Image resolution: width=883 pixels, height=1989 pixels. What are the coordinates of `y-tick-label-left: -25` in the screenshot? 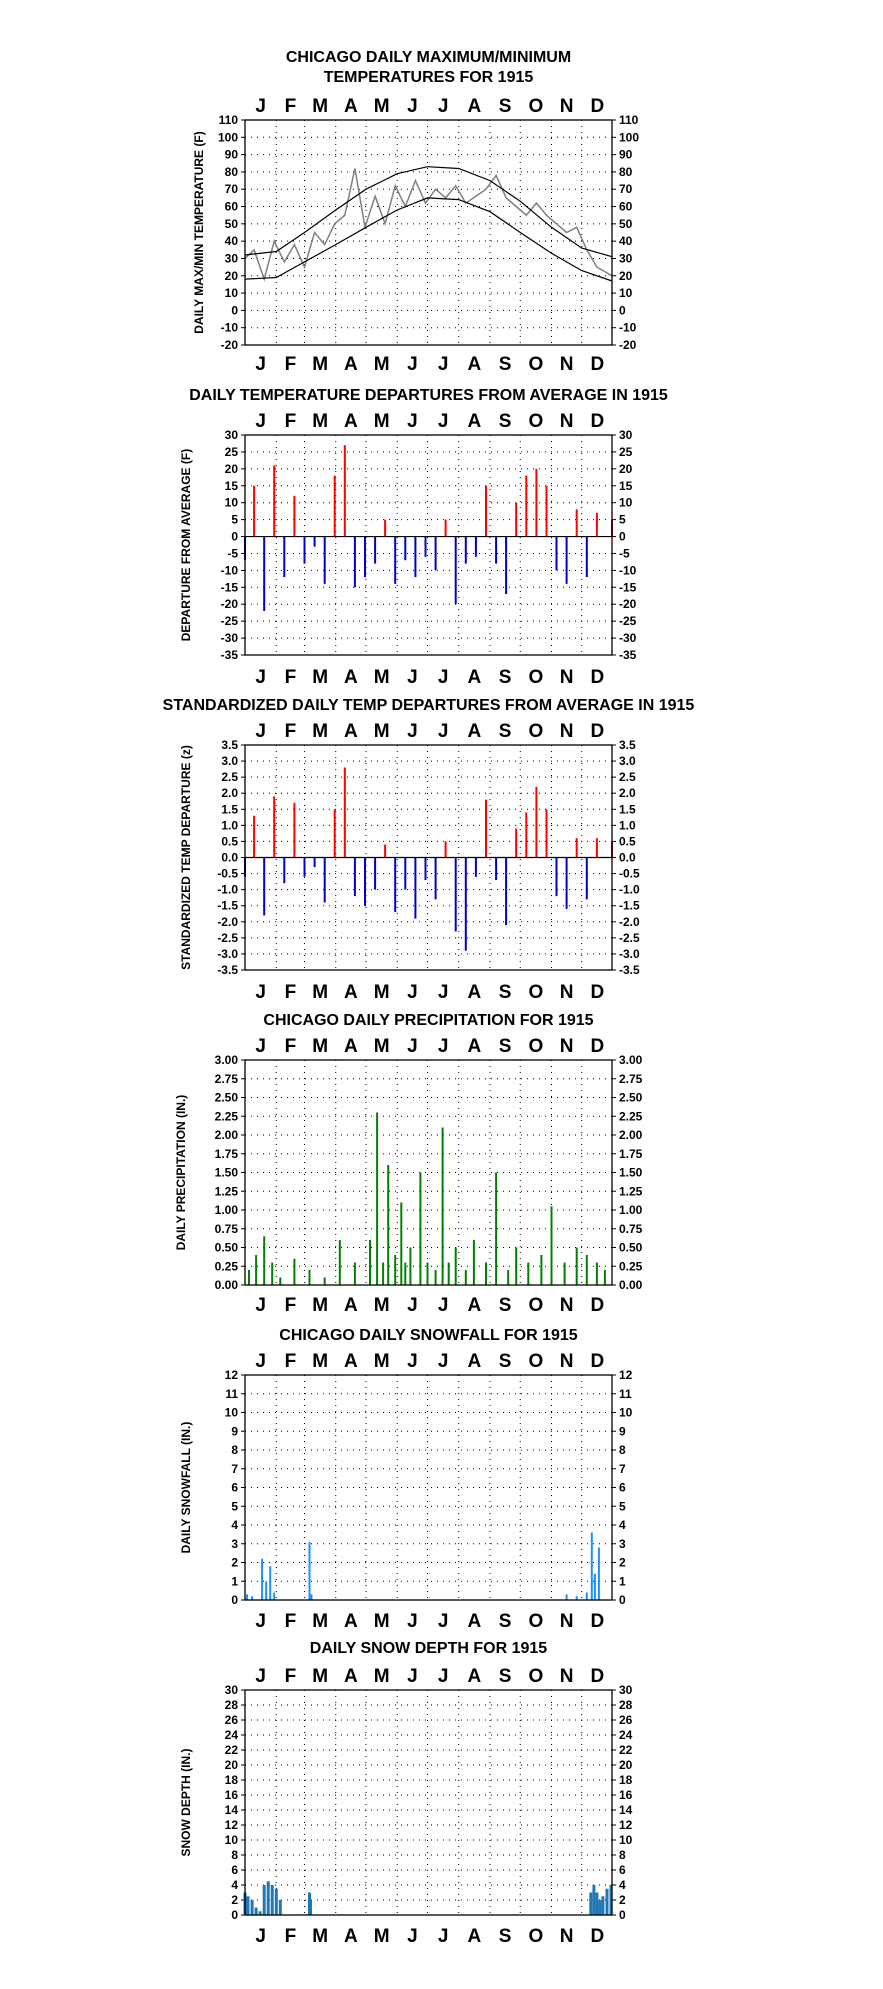 It's located at (230, 621).